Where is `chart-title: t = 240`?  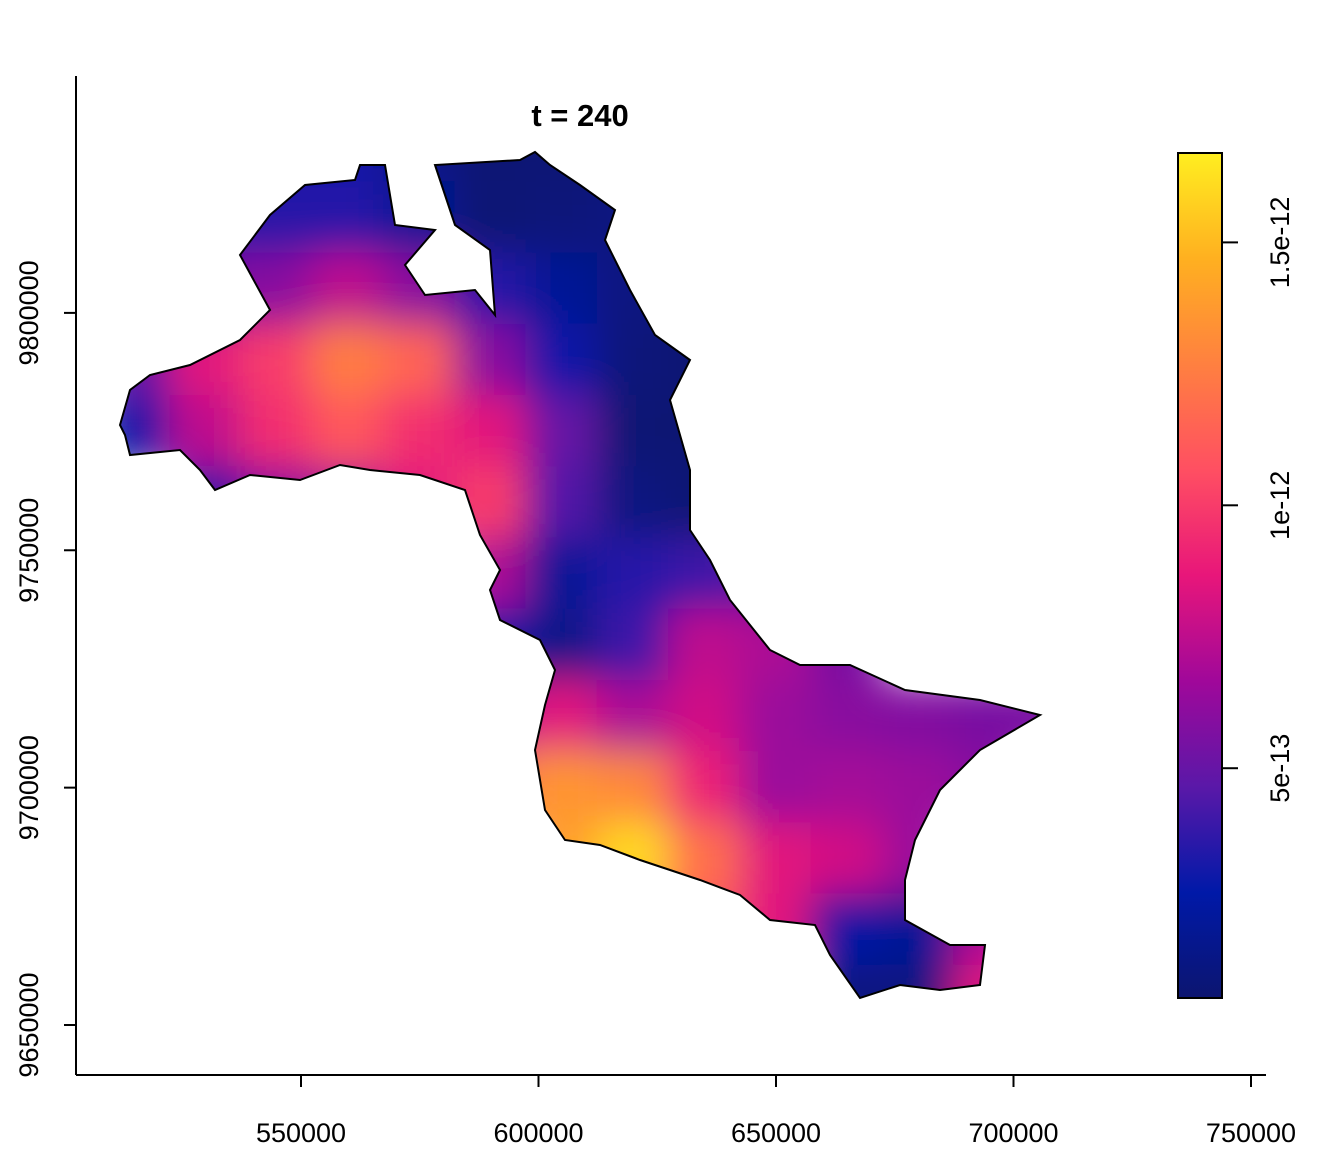
chart-title: t = 240 is located at coordinates (579, 115).